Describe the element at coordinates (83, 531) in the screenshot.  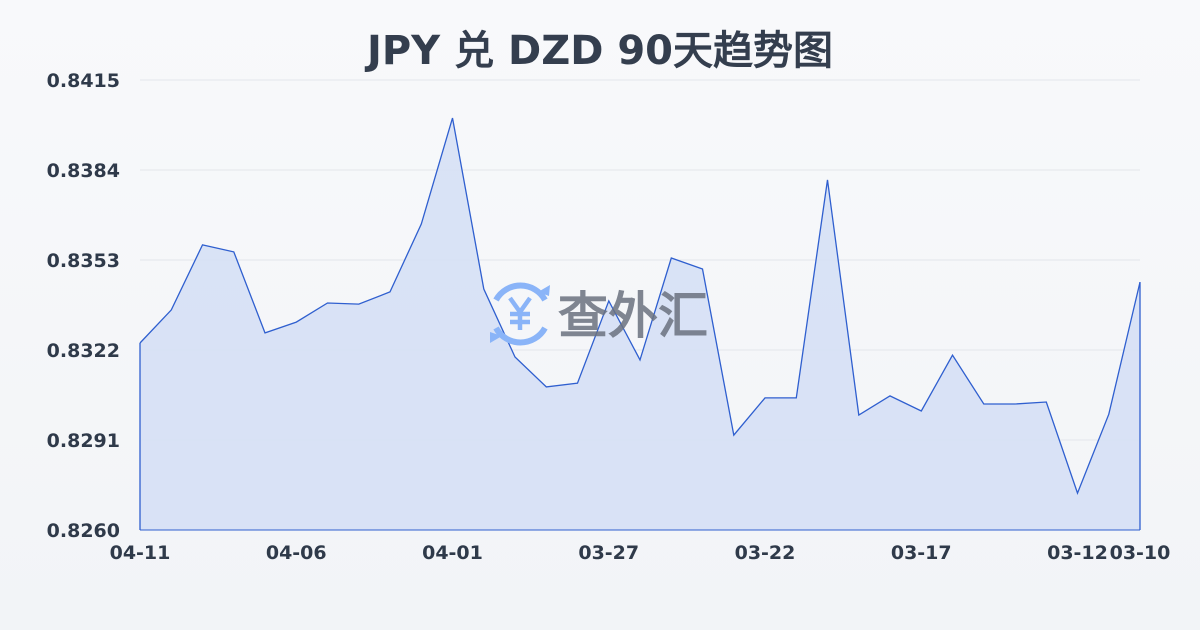
I see `y-tick-label: 0.8260` at that location.